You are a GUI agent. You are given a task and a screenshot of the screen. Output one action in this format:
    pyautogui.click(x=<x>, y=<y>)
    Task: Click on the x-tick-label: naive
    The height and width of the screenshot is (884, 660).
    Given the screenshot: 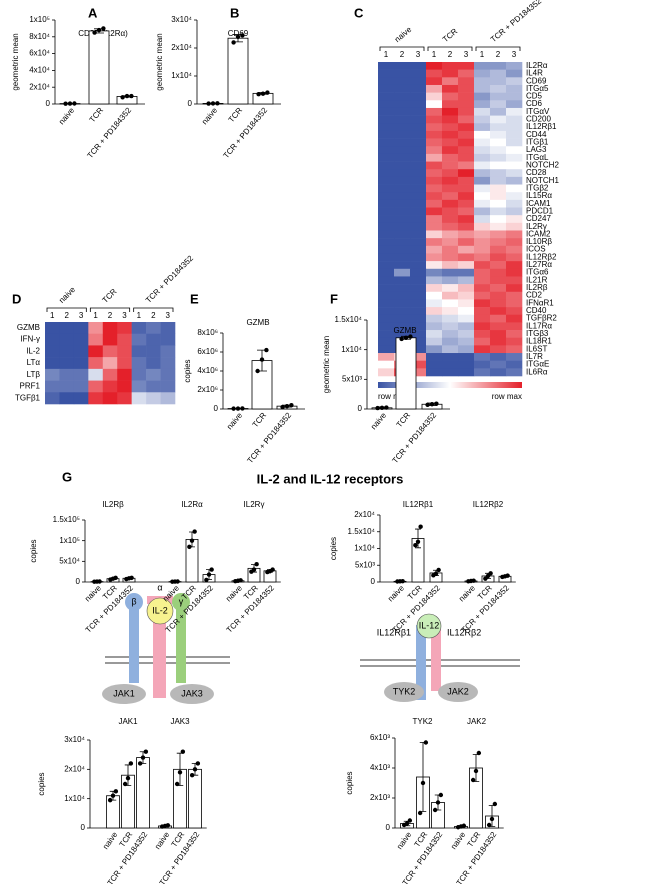 What is the action you would take?
    pyautogui.click(x=458, y=840)
    